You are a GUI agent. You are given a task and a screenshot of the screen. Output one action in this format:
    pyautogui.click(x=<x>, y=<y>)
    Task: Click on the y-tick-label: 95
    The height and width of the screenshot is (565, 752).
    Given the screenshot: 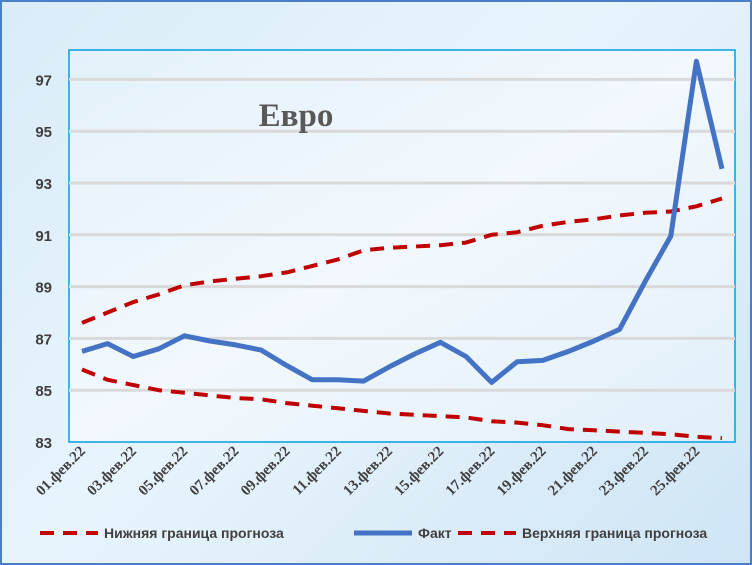 What is the action you would take?
    pyautogui.click(x=43, y=132)
    